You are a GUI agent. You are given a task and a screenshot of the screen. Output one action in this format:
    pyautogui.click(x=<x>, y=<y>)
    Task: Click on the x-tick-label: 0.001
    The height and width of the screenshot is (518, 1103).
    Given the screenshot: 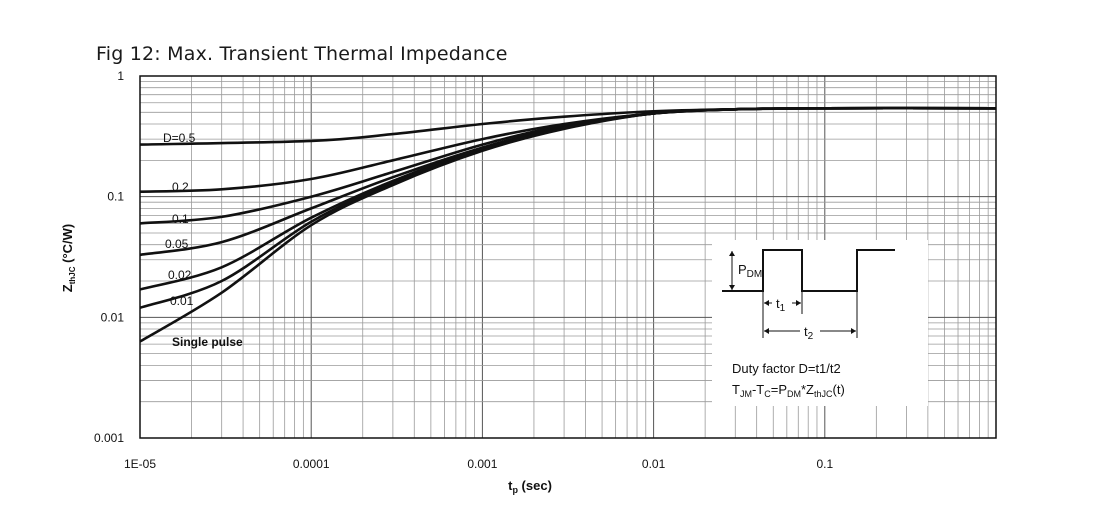 What is the action you would take?
    pyautogui.click(x=482, y=464)
    